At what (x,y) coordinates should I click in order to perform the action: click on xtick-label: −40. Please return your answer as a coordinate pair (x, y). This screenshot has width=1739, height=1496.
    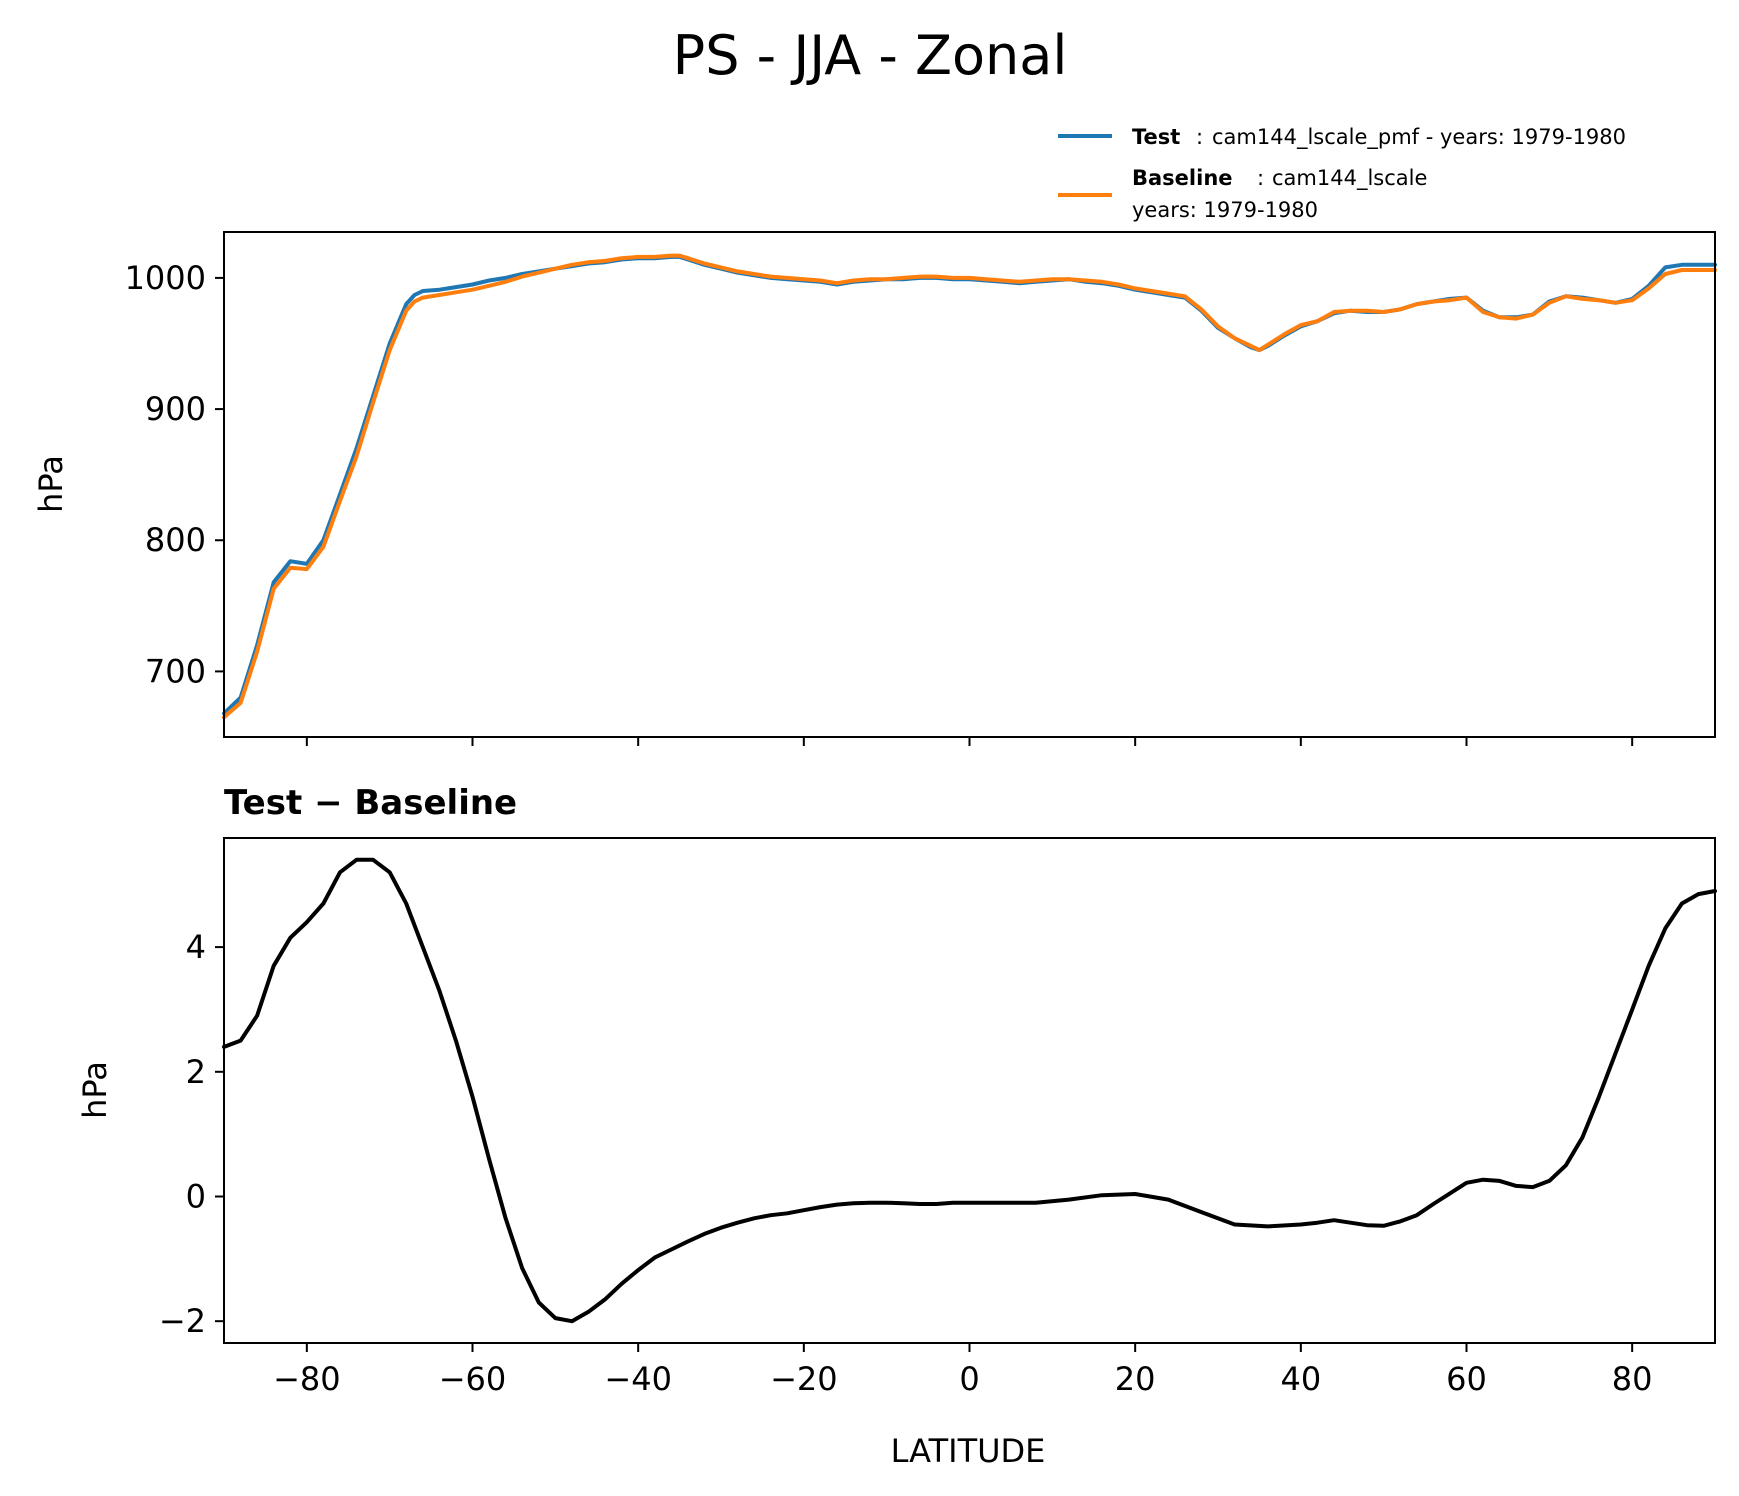
    Looking at the image, I should click on (638, 1379).